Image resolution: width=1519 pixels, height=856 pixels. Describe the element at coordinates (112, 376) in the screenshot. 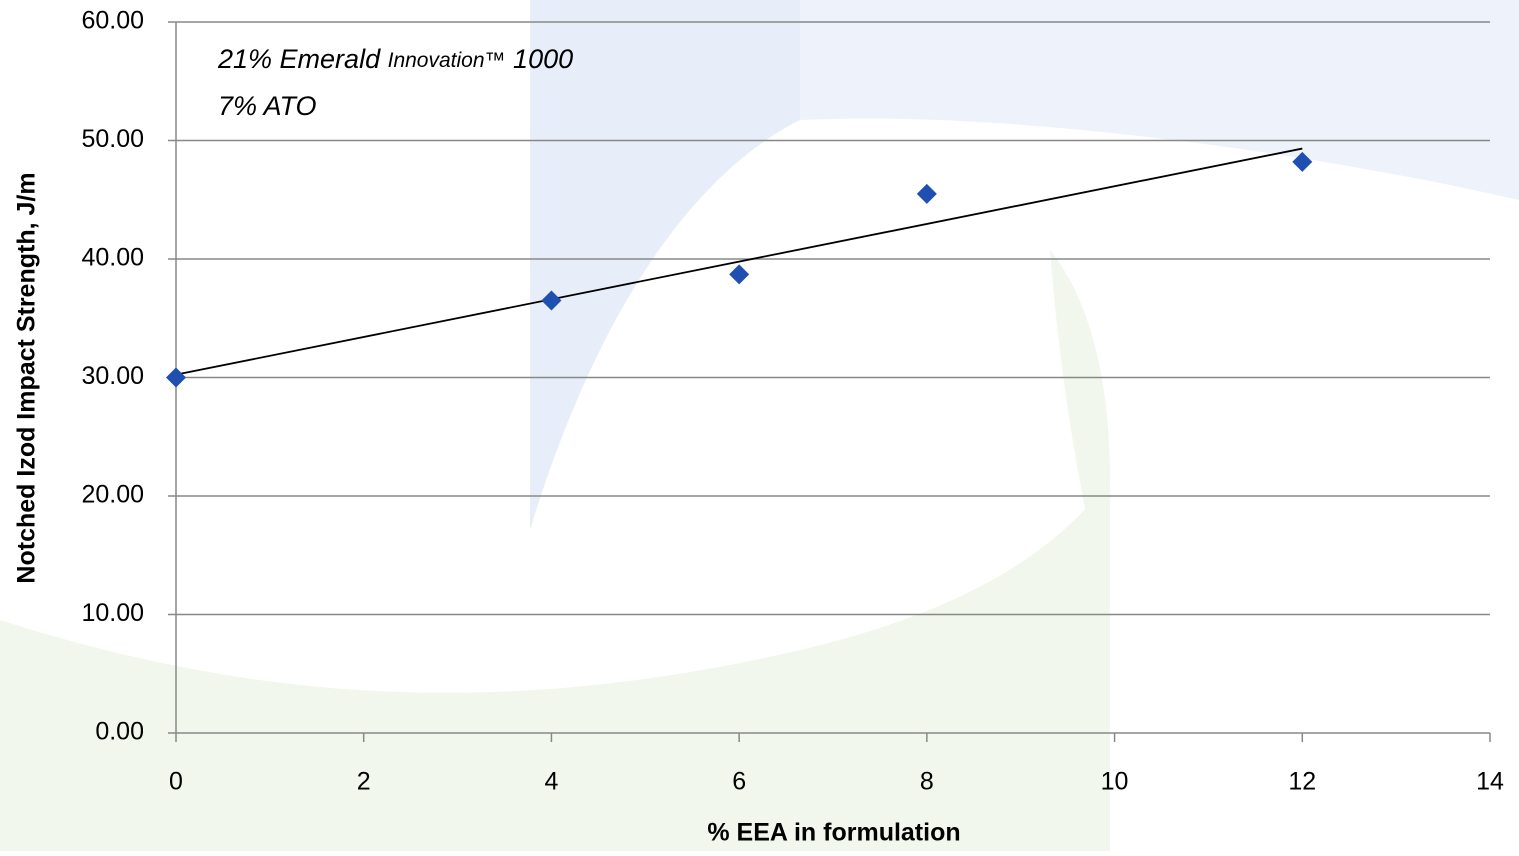

I see `y-tick-label: 30.00` at that location.